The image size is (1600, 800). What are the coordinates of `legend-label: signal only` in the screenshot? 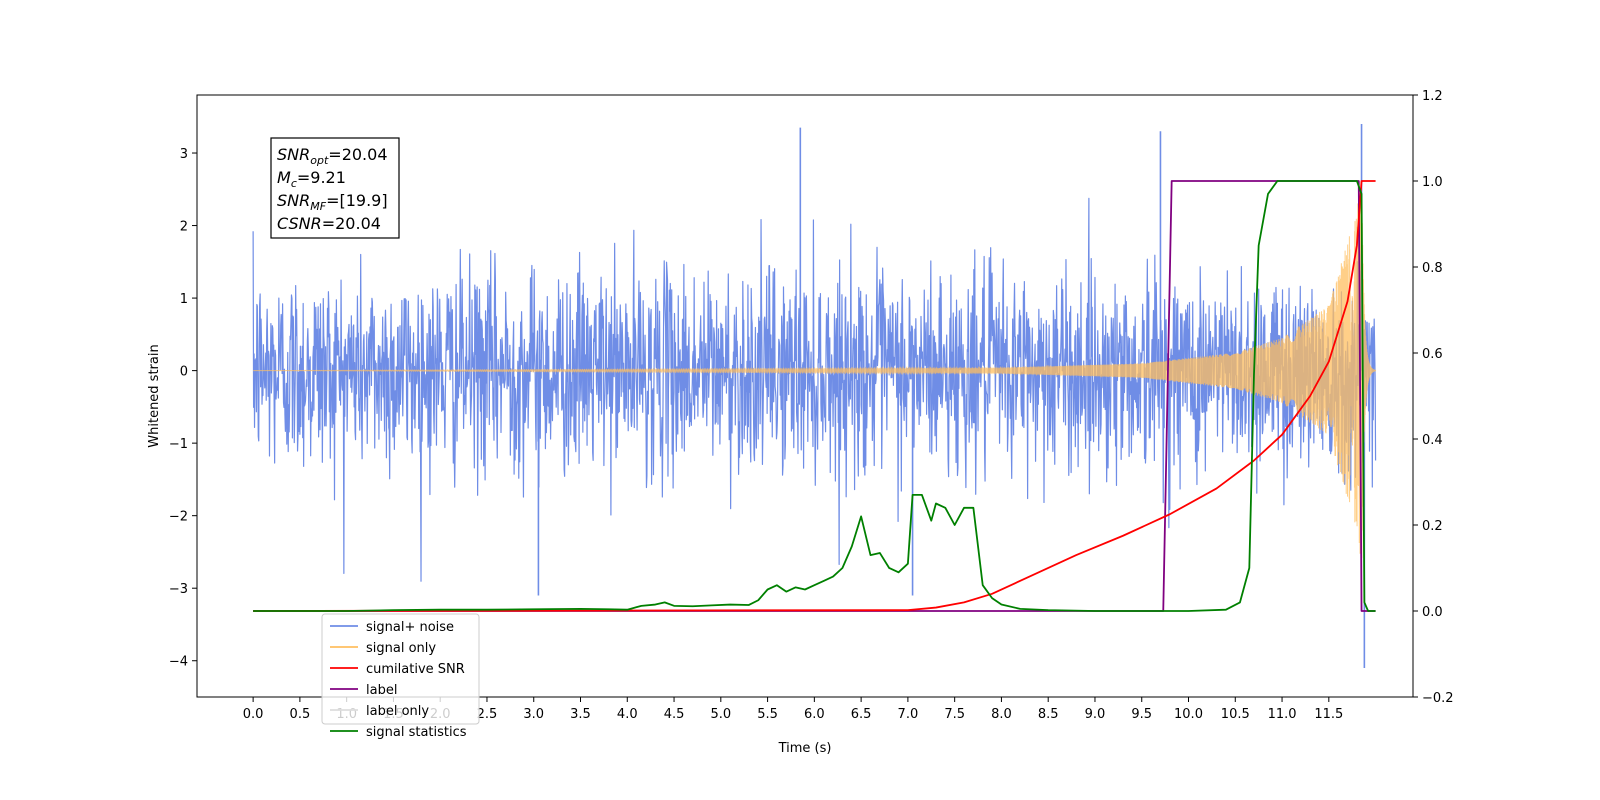 It's located at (401, 648).